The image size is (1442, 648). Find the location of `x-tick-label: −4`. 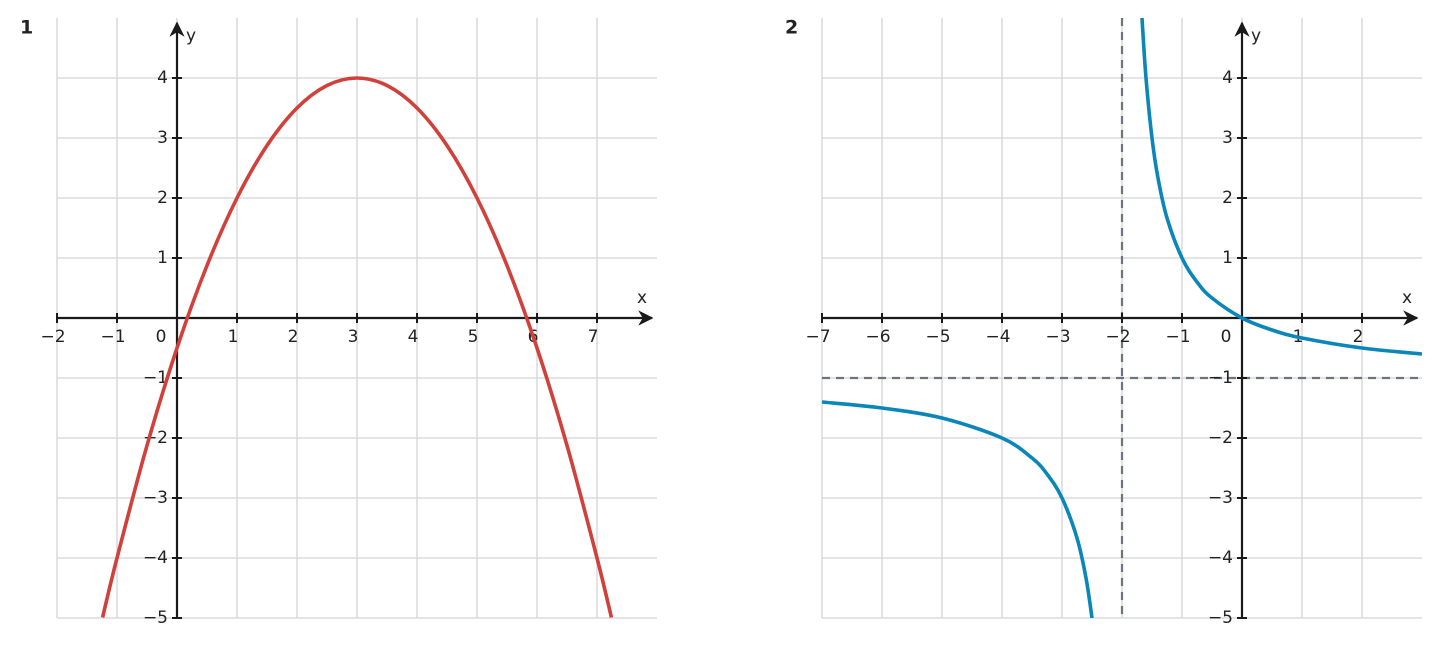

x-tick-label: −4 is located at coordinates (997, 337).